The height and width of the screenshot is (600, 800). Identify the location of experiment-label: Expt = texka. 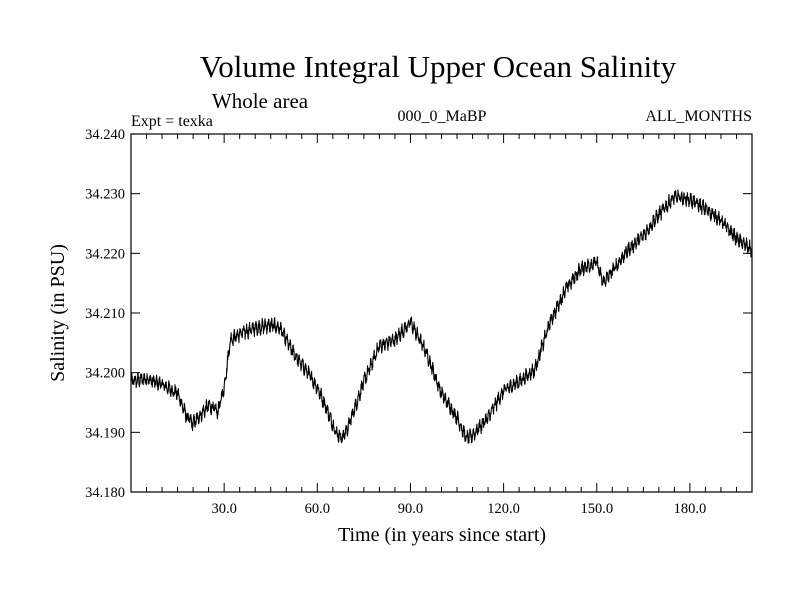
(172, 121).